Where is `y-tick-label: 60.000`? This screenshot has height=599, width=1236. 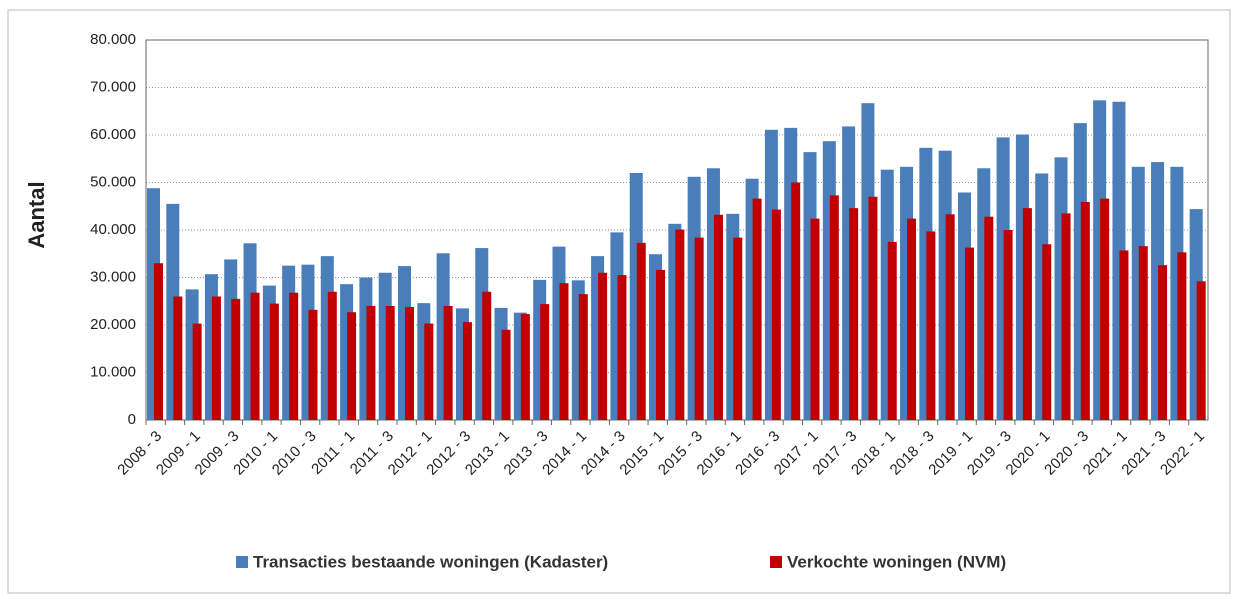
y-tick-label: 60.000 is located at coordinates (113, 134).